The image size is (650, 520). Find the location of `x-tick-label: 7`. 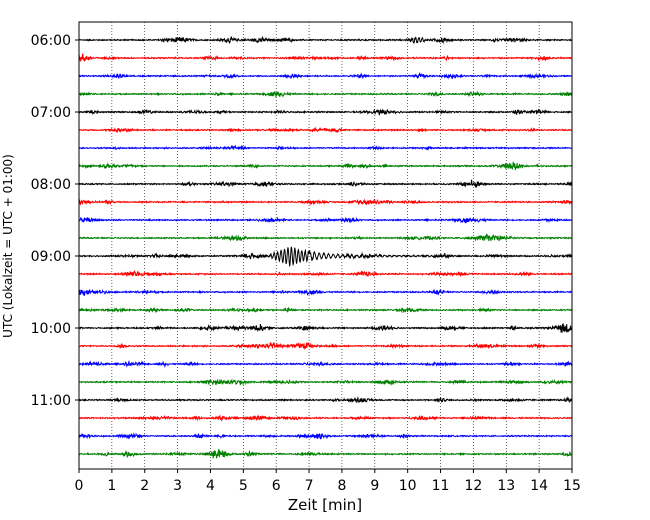

x-tick-label: 7 is located at coordinates (309, 486).